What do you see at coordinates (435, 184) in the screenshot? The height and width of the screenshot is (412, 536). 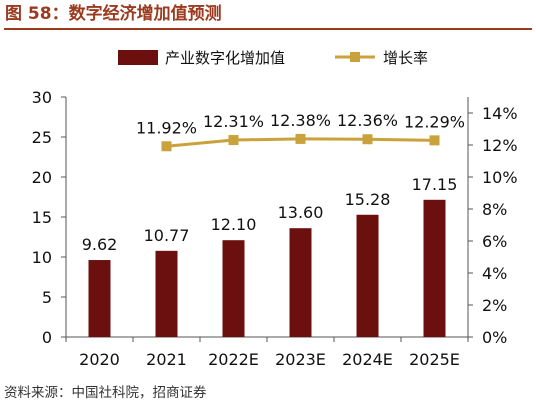 I see `bar-data-label: 17.15` at bounding box center [435, 184].